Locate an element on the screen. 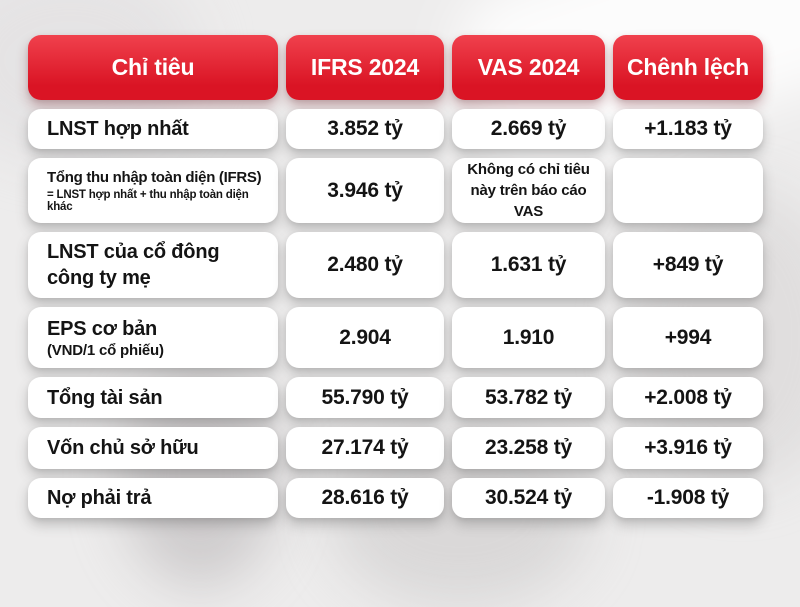 This screenshot has height=607, width=800. ifrs-value: 55.790 tỷ is located at coordinates (365, 397).